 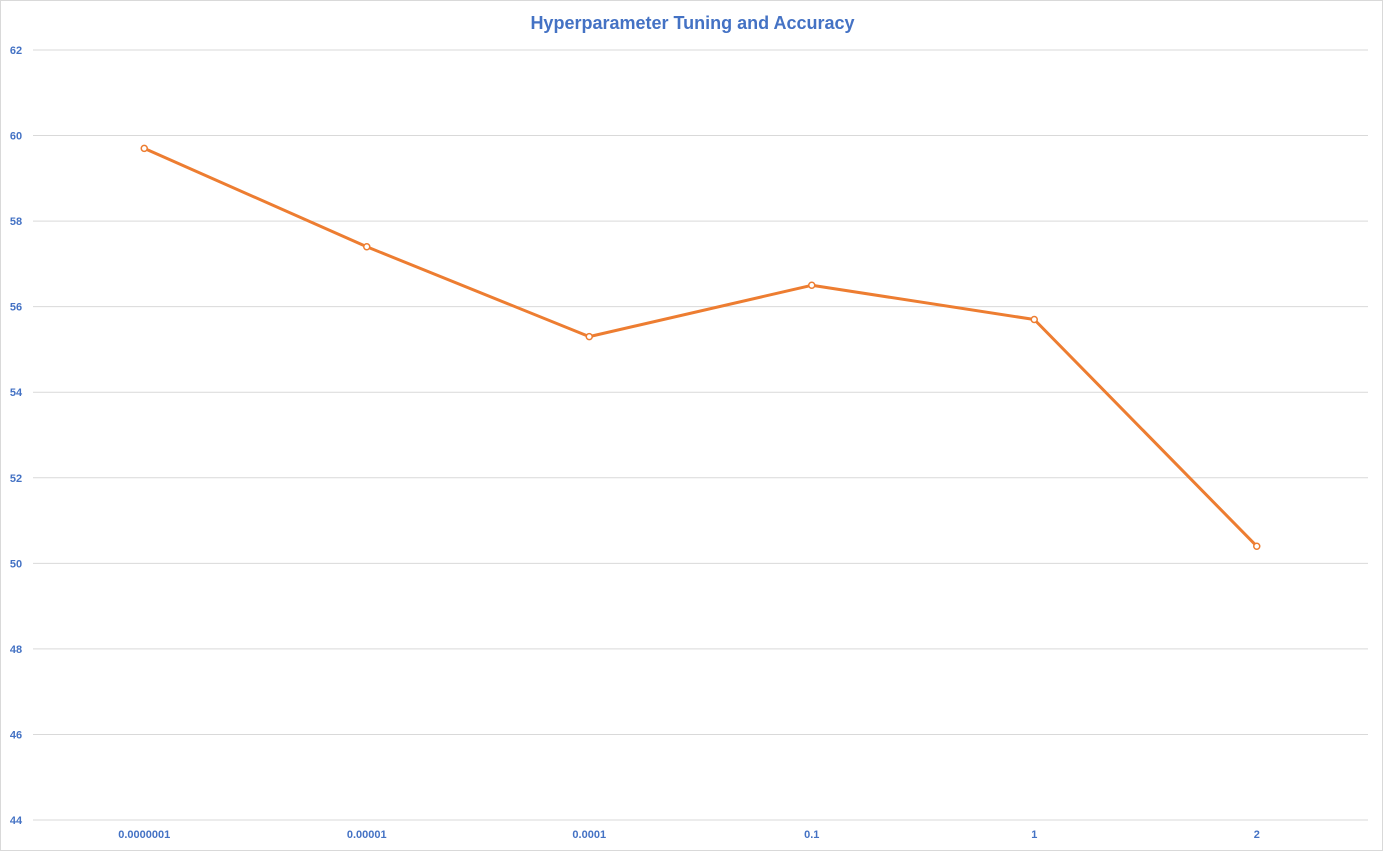 What do you see at coordinates (692, 23) in the screenshot?
I see `chart-title: Hyperparameter Tuning and Accuracy` at bounding box center [692, 23].